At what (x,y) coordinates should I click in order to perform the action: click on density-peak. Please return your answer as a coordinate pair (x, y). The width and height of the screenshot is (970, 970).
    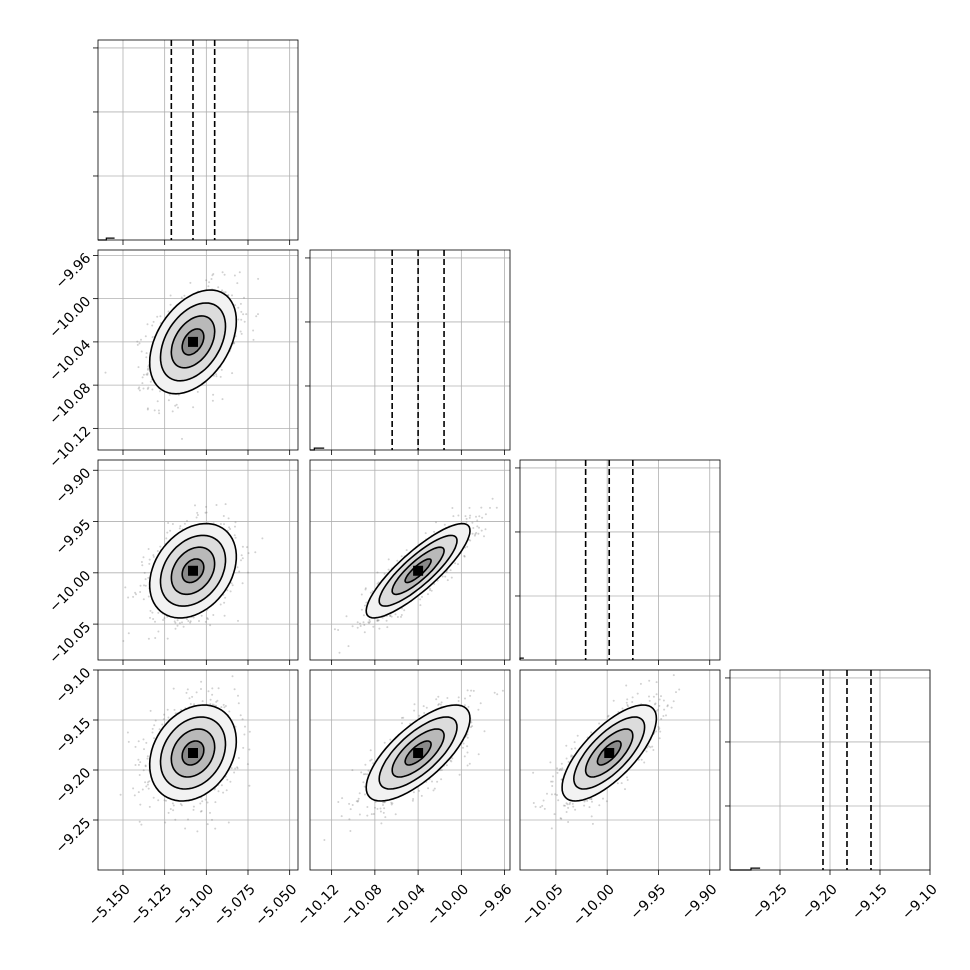
    Looking at the image, I should click on (193, 341).